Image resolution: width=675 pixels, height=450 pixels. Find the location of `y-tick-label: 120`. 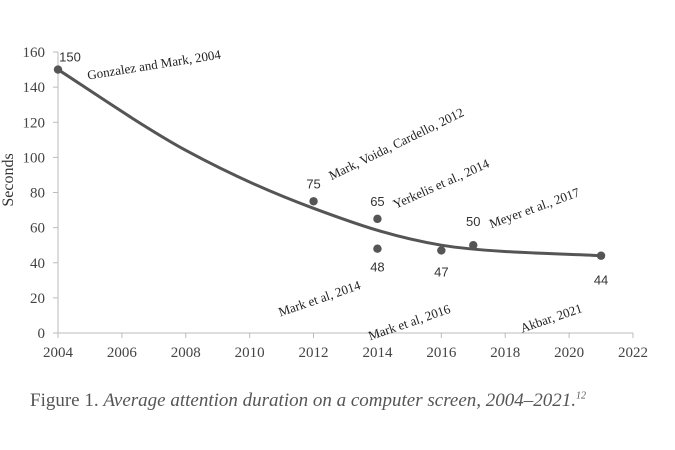

y-tick-label: 120 is located at coordinates (34, 123).